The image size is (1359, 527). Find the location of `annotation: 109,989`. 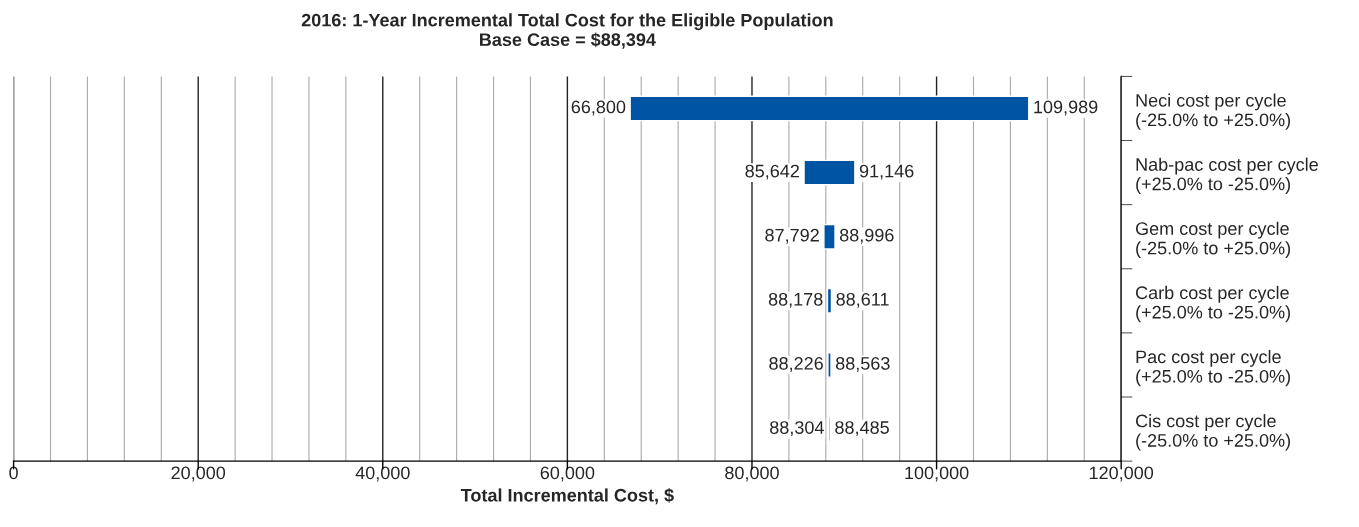

annotation: 109,989 is located at coordinates (1066, 108).